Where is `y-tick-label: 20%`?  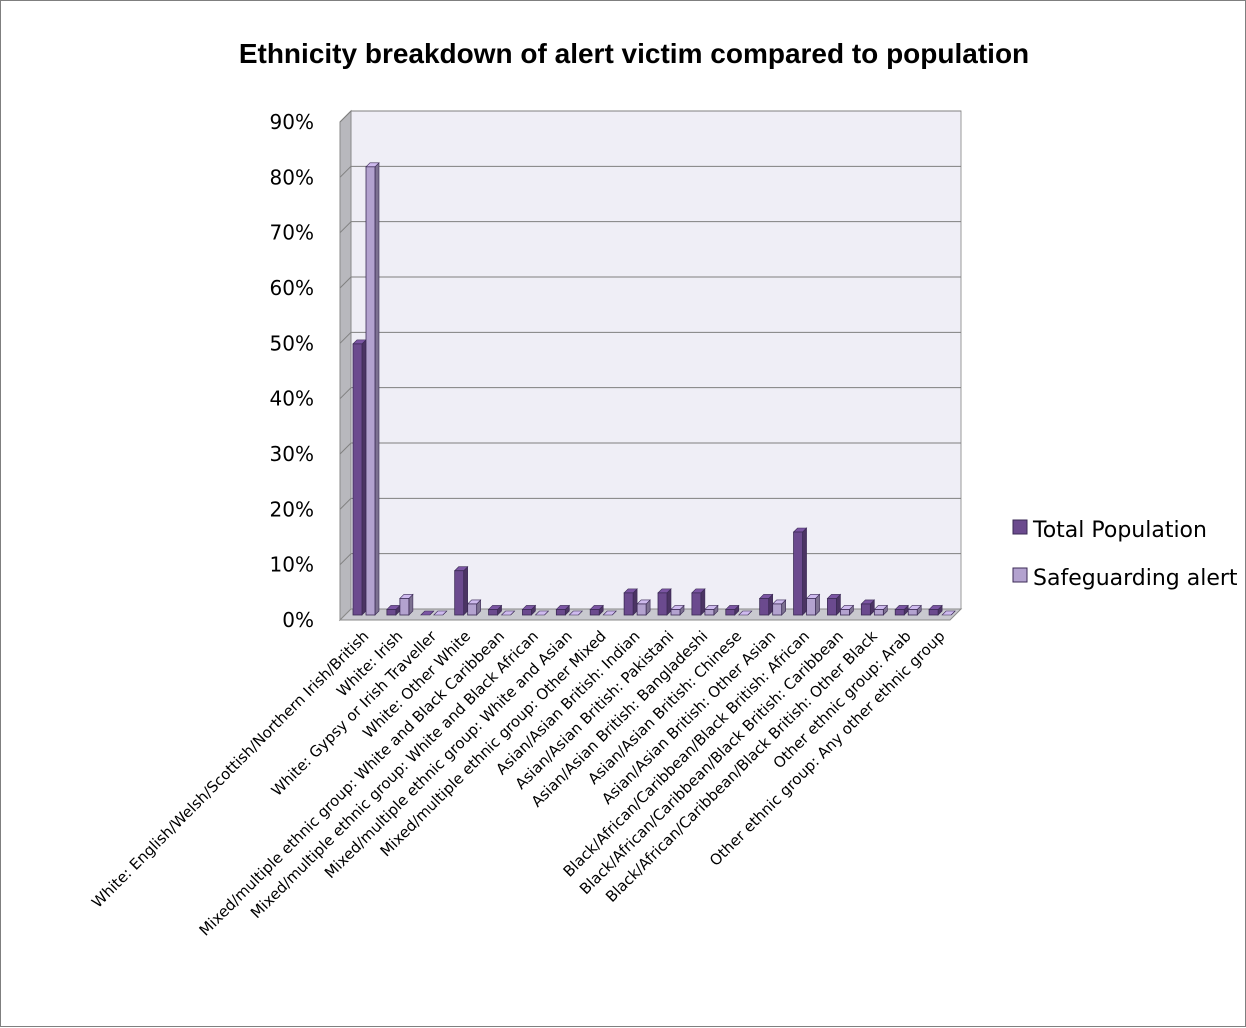 y-tick-label: 20% is located at coordinates (292, 509).